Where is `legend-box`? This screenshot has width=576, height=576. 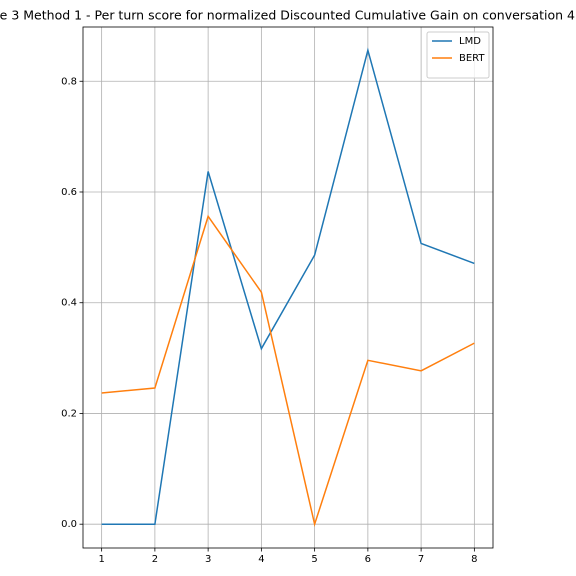 legend-box is located at coordinates (458, 55).